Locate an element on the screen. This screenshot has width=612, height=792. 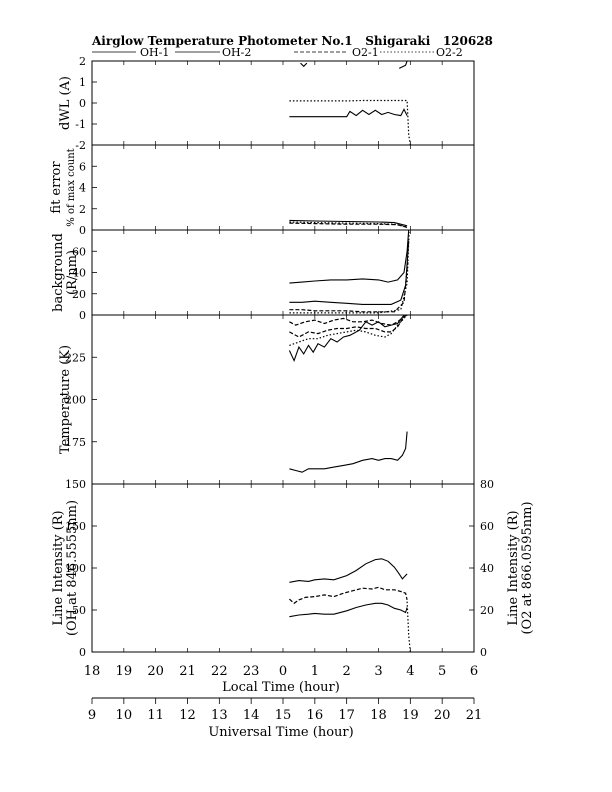
legend-label-o2-2: O2-2 is located at coordinates (449, 52).